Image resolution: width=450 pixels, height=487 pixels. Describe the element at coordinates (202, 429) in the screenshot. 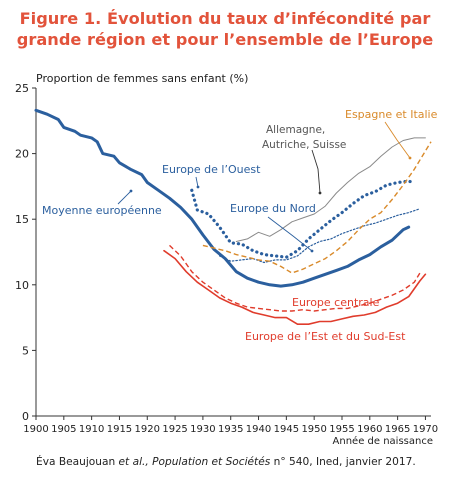

I see `x-tick-label: 1930` at that location.